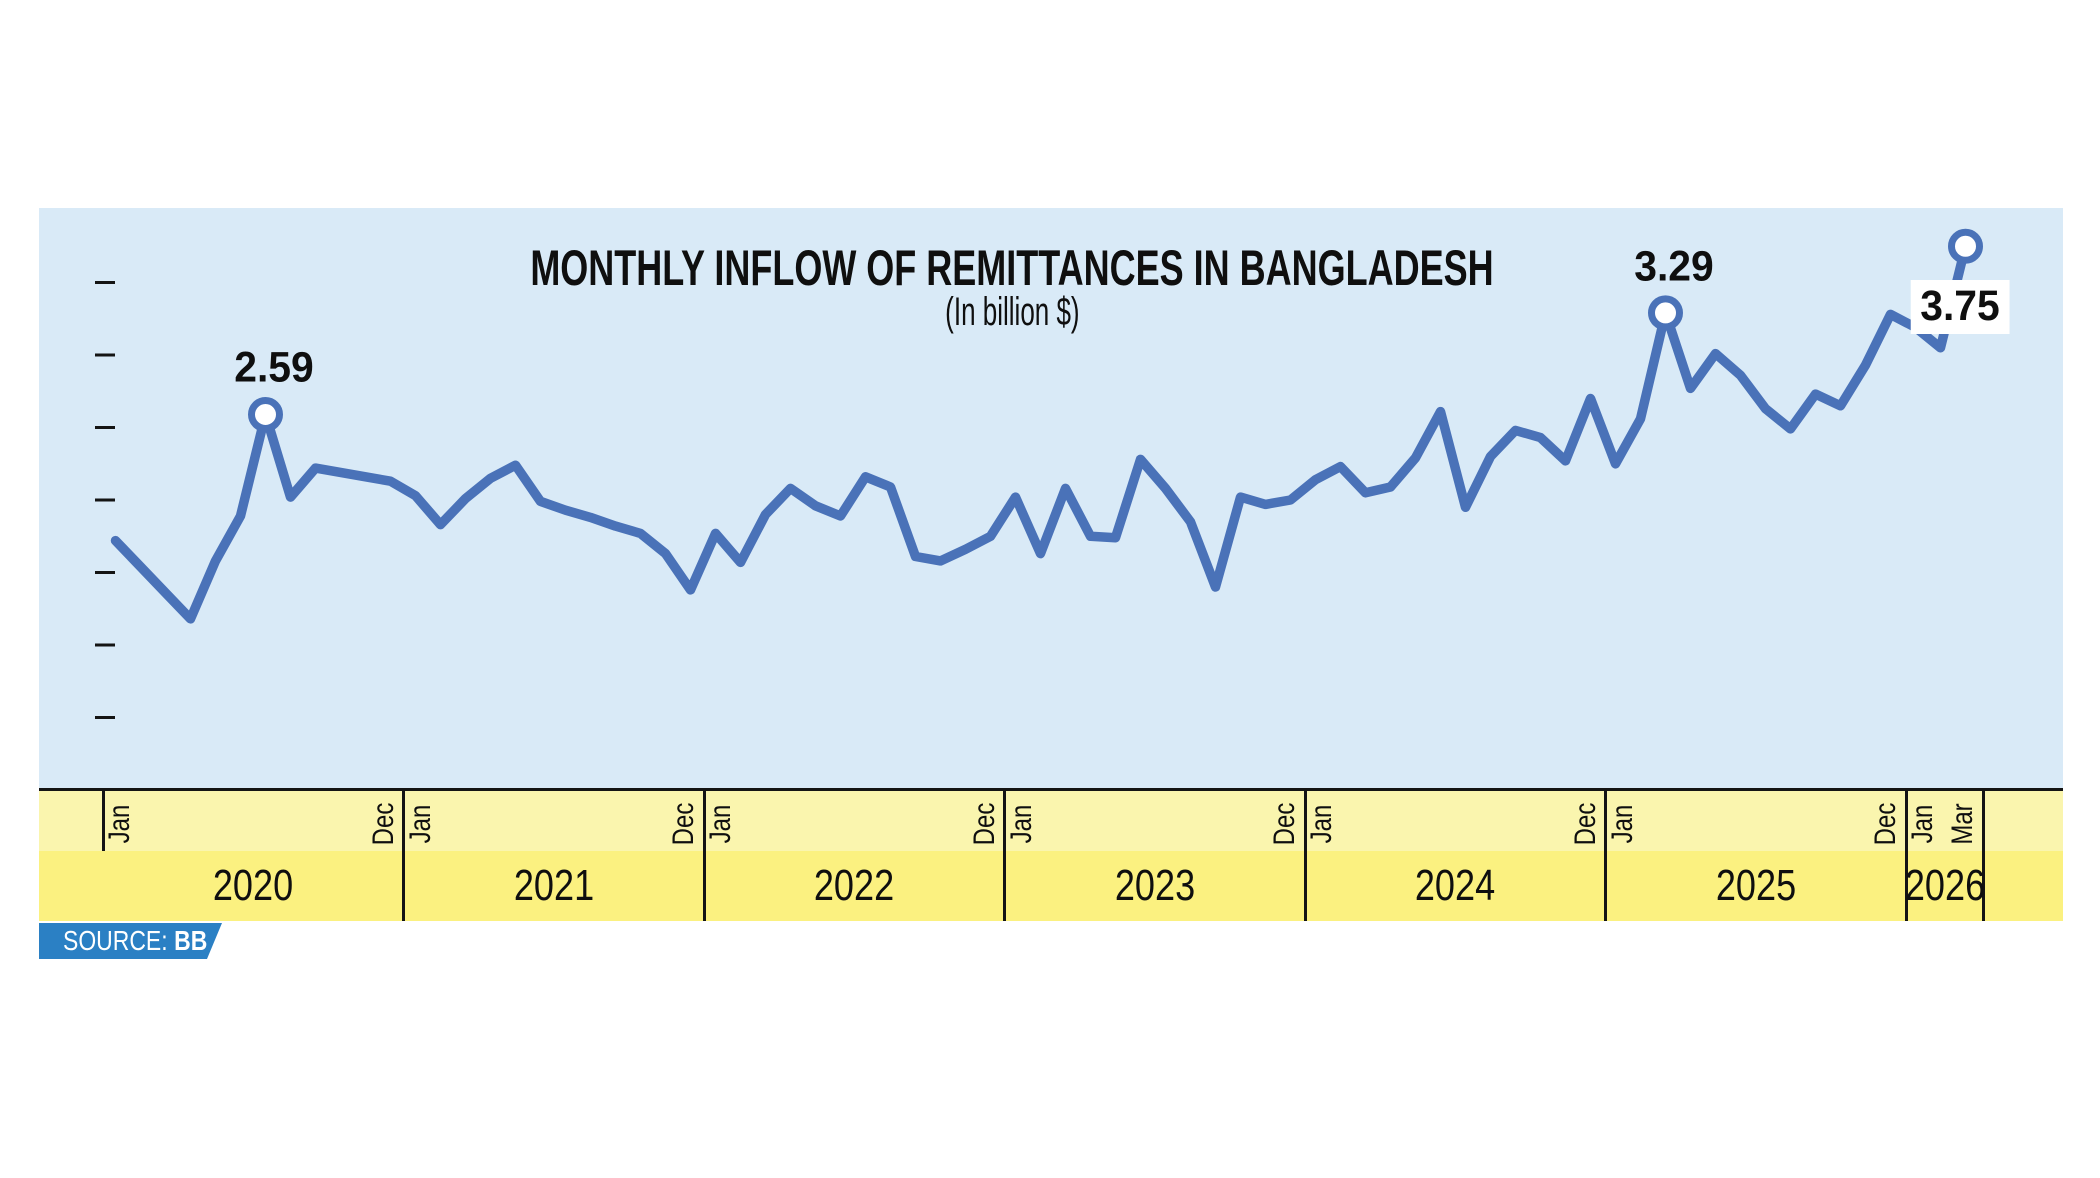  I want to click on x-axis-line, so click(1051, 789).